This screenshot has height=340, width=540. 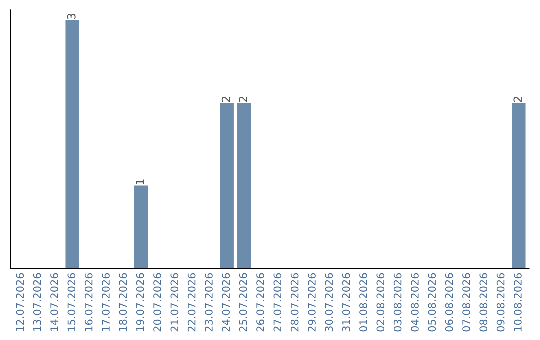 What do you see at coordinates (71, 17) in the screenshot?
I see `data-label: 3` at bounding box center [71, 17].